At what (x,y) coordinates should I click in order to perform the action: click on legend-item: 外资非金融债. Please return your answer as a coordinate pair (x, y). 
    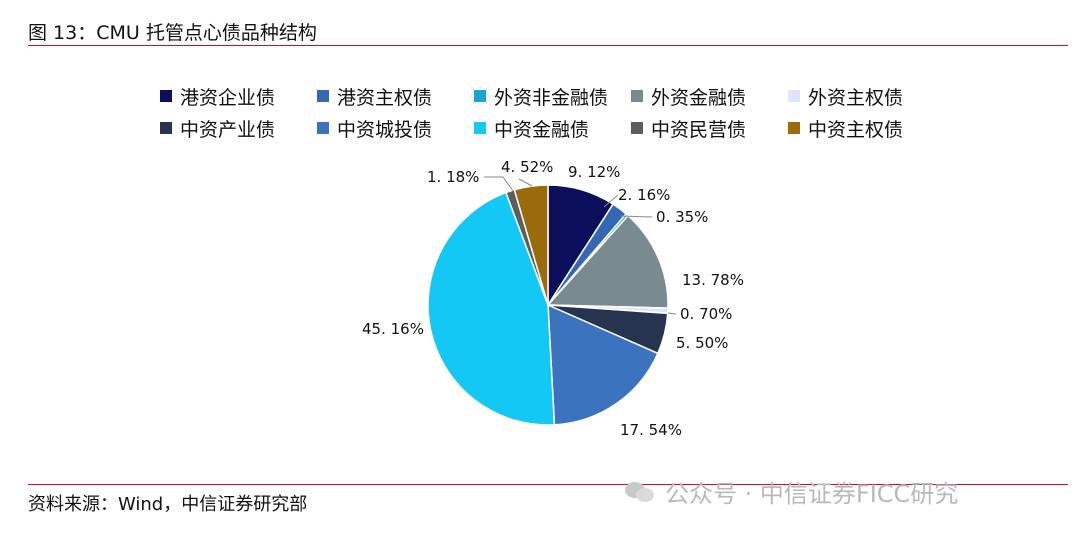
    Looking at the image, I should click on (552, 96).